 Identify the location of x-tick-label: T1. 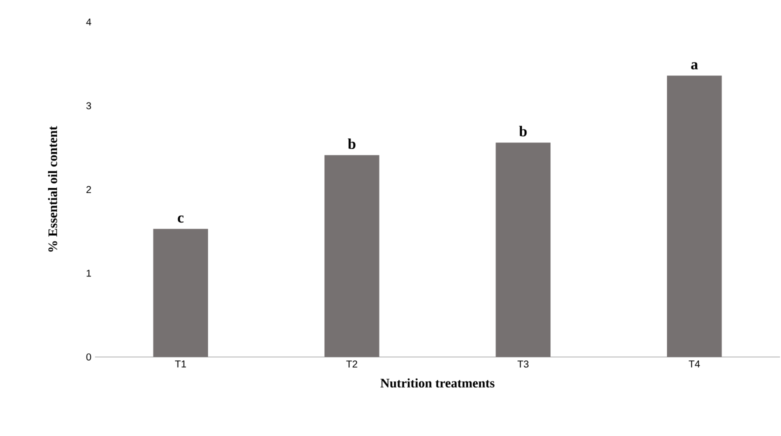
(180, 364).